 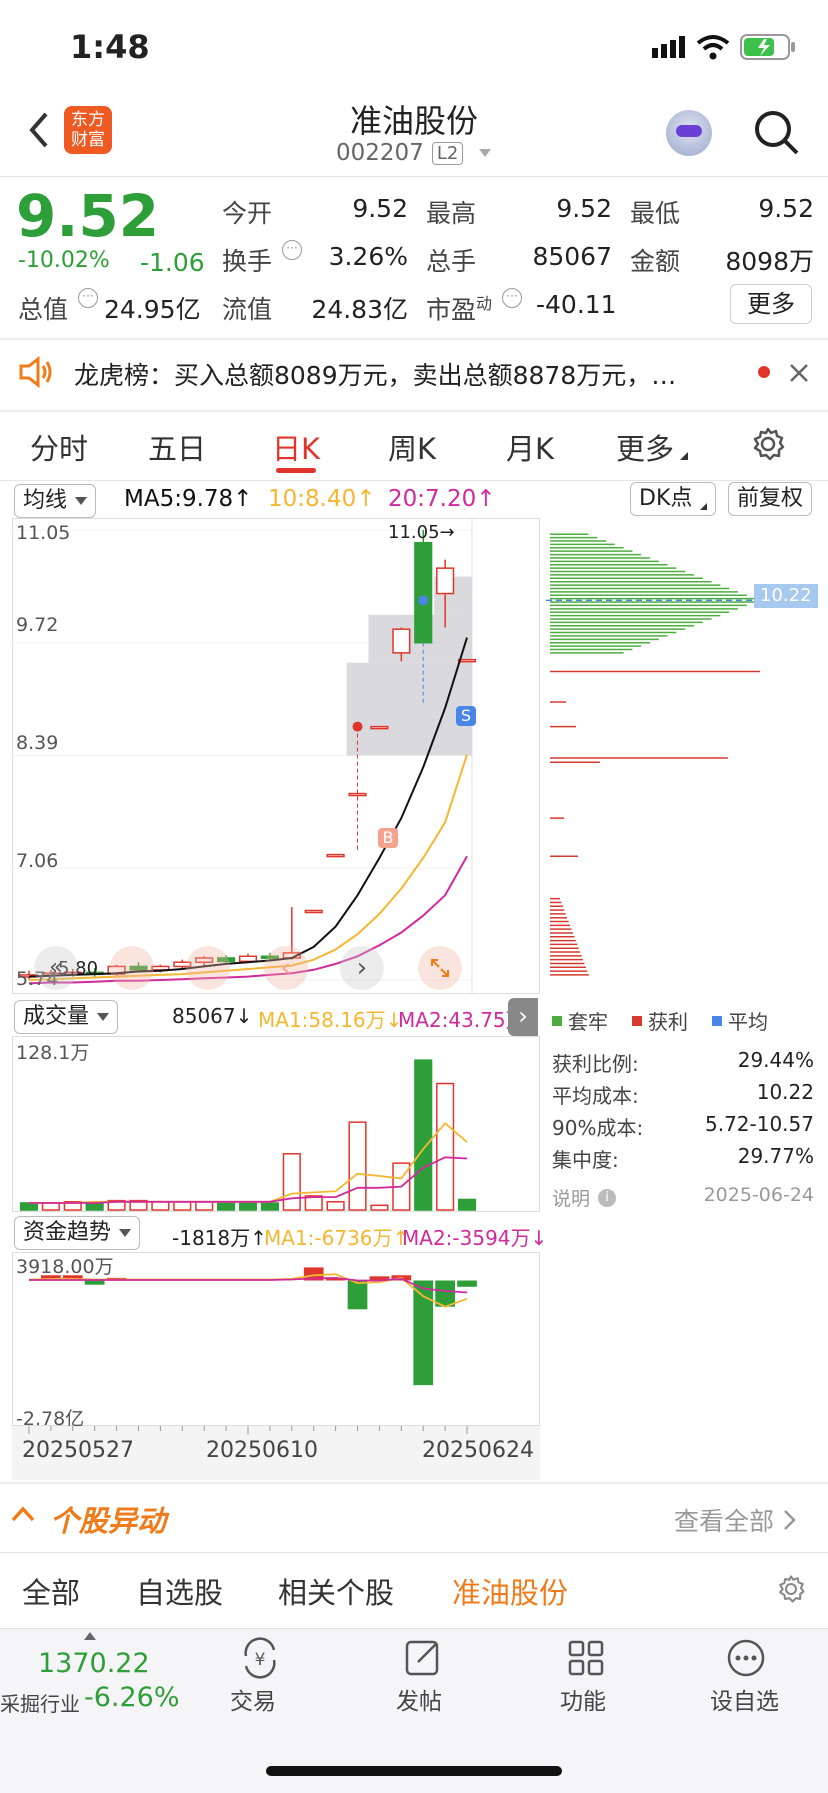 I want to click on nav-post-label: 发帖, so click(x=419, y=1702).